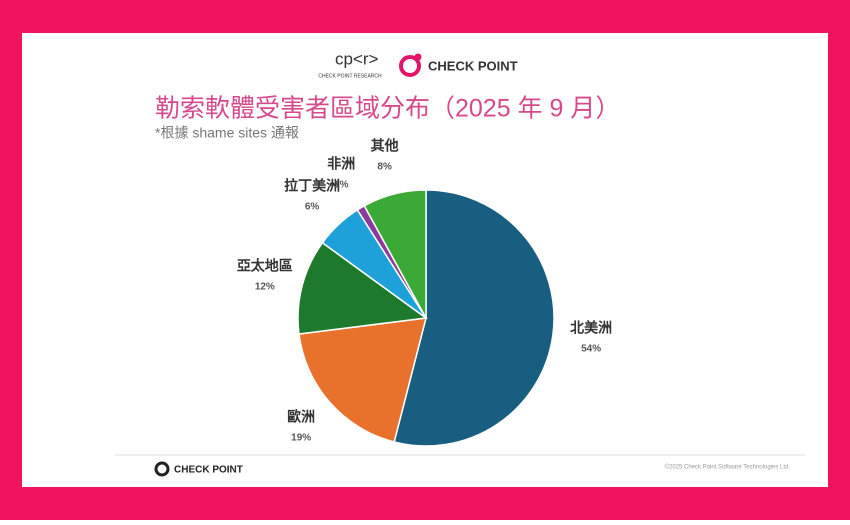 The height and width of the screenshot is (525, 850). What do you see at coordinates (357, 58) in the screenshot?
I see `cpr-mark: cp<r>` at bounding box center [357, 58].